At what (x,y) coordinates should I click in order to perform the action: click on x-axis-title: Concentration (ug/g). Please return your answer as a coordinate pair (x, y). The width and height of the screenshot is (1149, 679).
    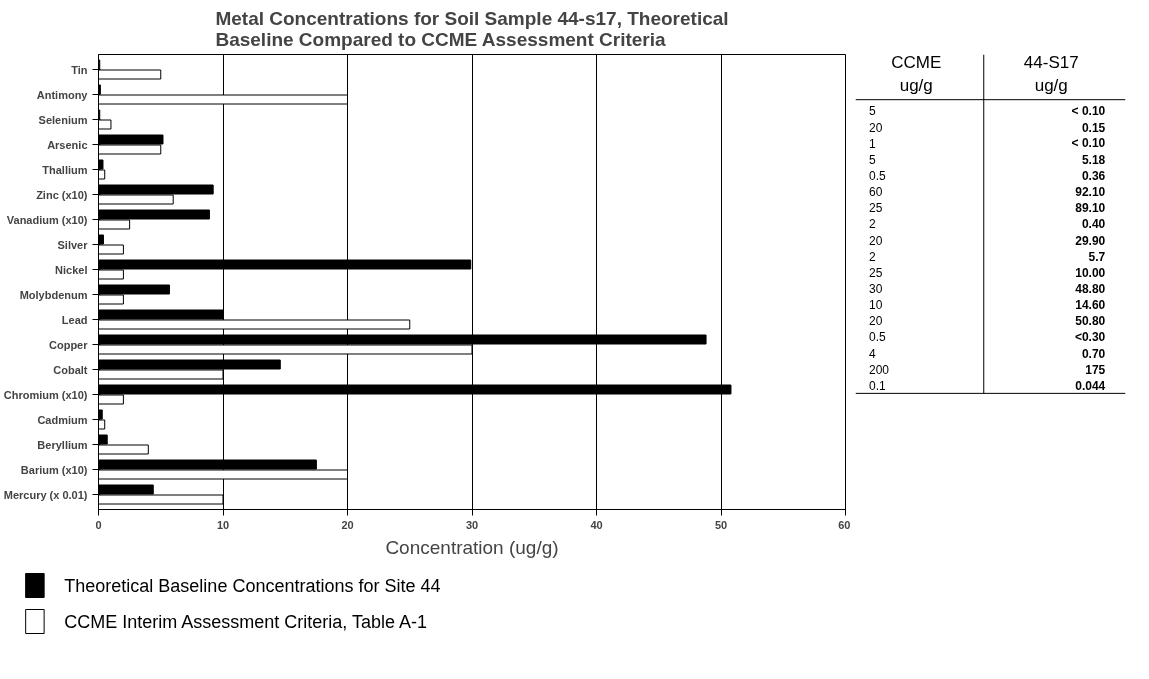
    Looking at the image, I should click on (472, 547).